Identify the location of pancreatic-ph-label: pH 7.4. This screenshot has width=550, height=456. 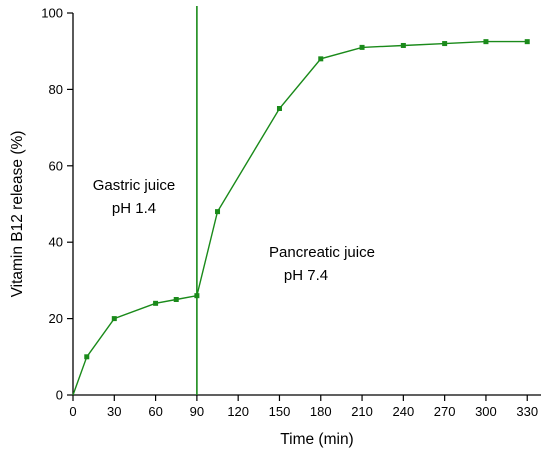
(306, 275).